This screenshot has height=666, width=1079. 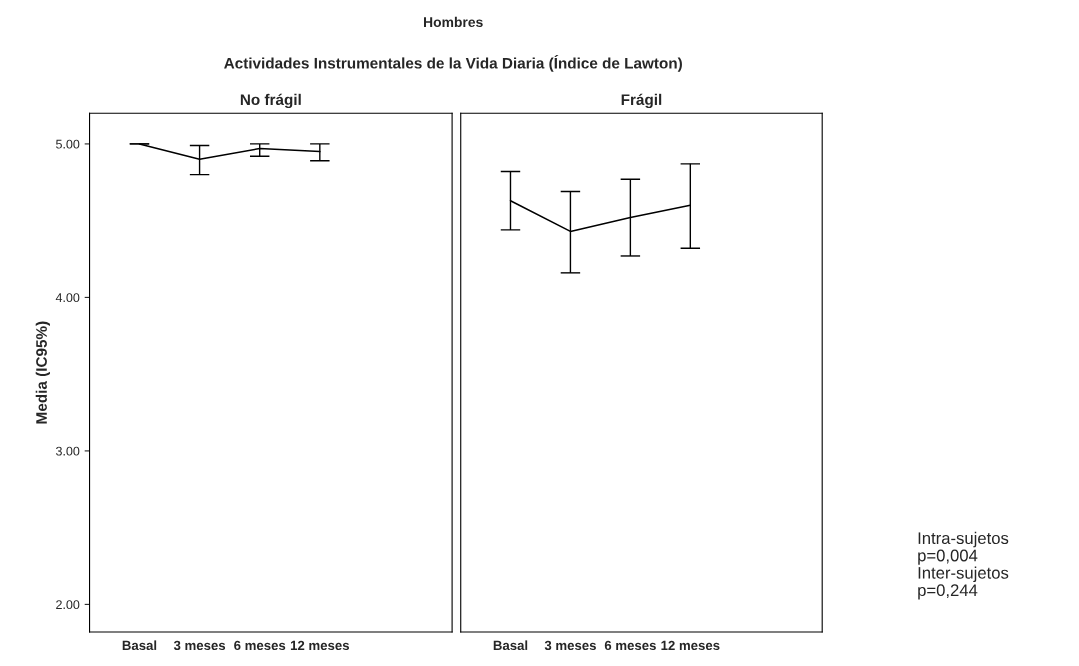 I want to click on chart-title: No frágil, so click(x=270, y=101).